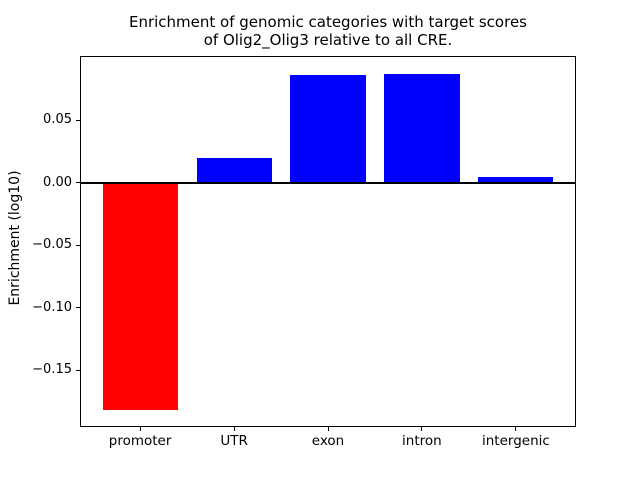  What do you see at coordinates (328, 441) in the screenshot?
I see `x-tick-label-exon: exon` at bounding box center [328, 441].